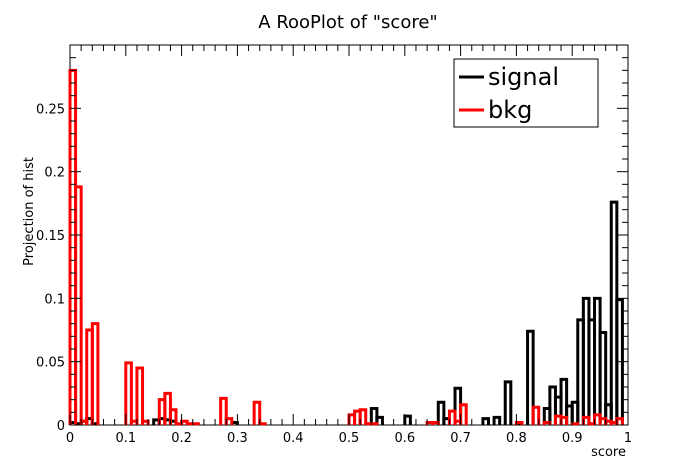  Describe the element at coordinates (347, 22) in the screenshot. I see `chart-title: A RooPlot of "score"` at that location.